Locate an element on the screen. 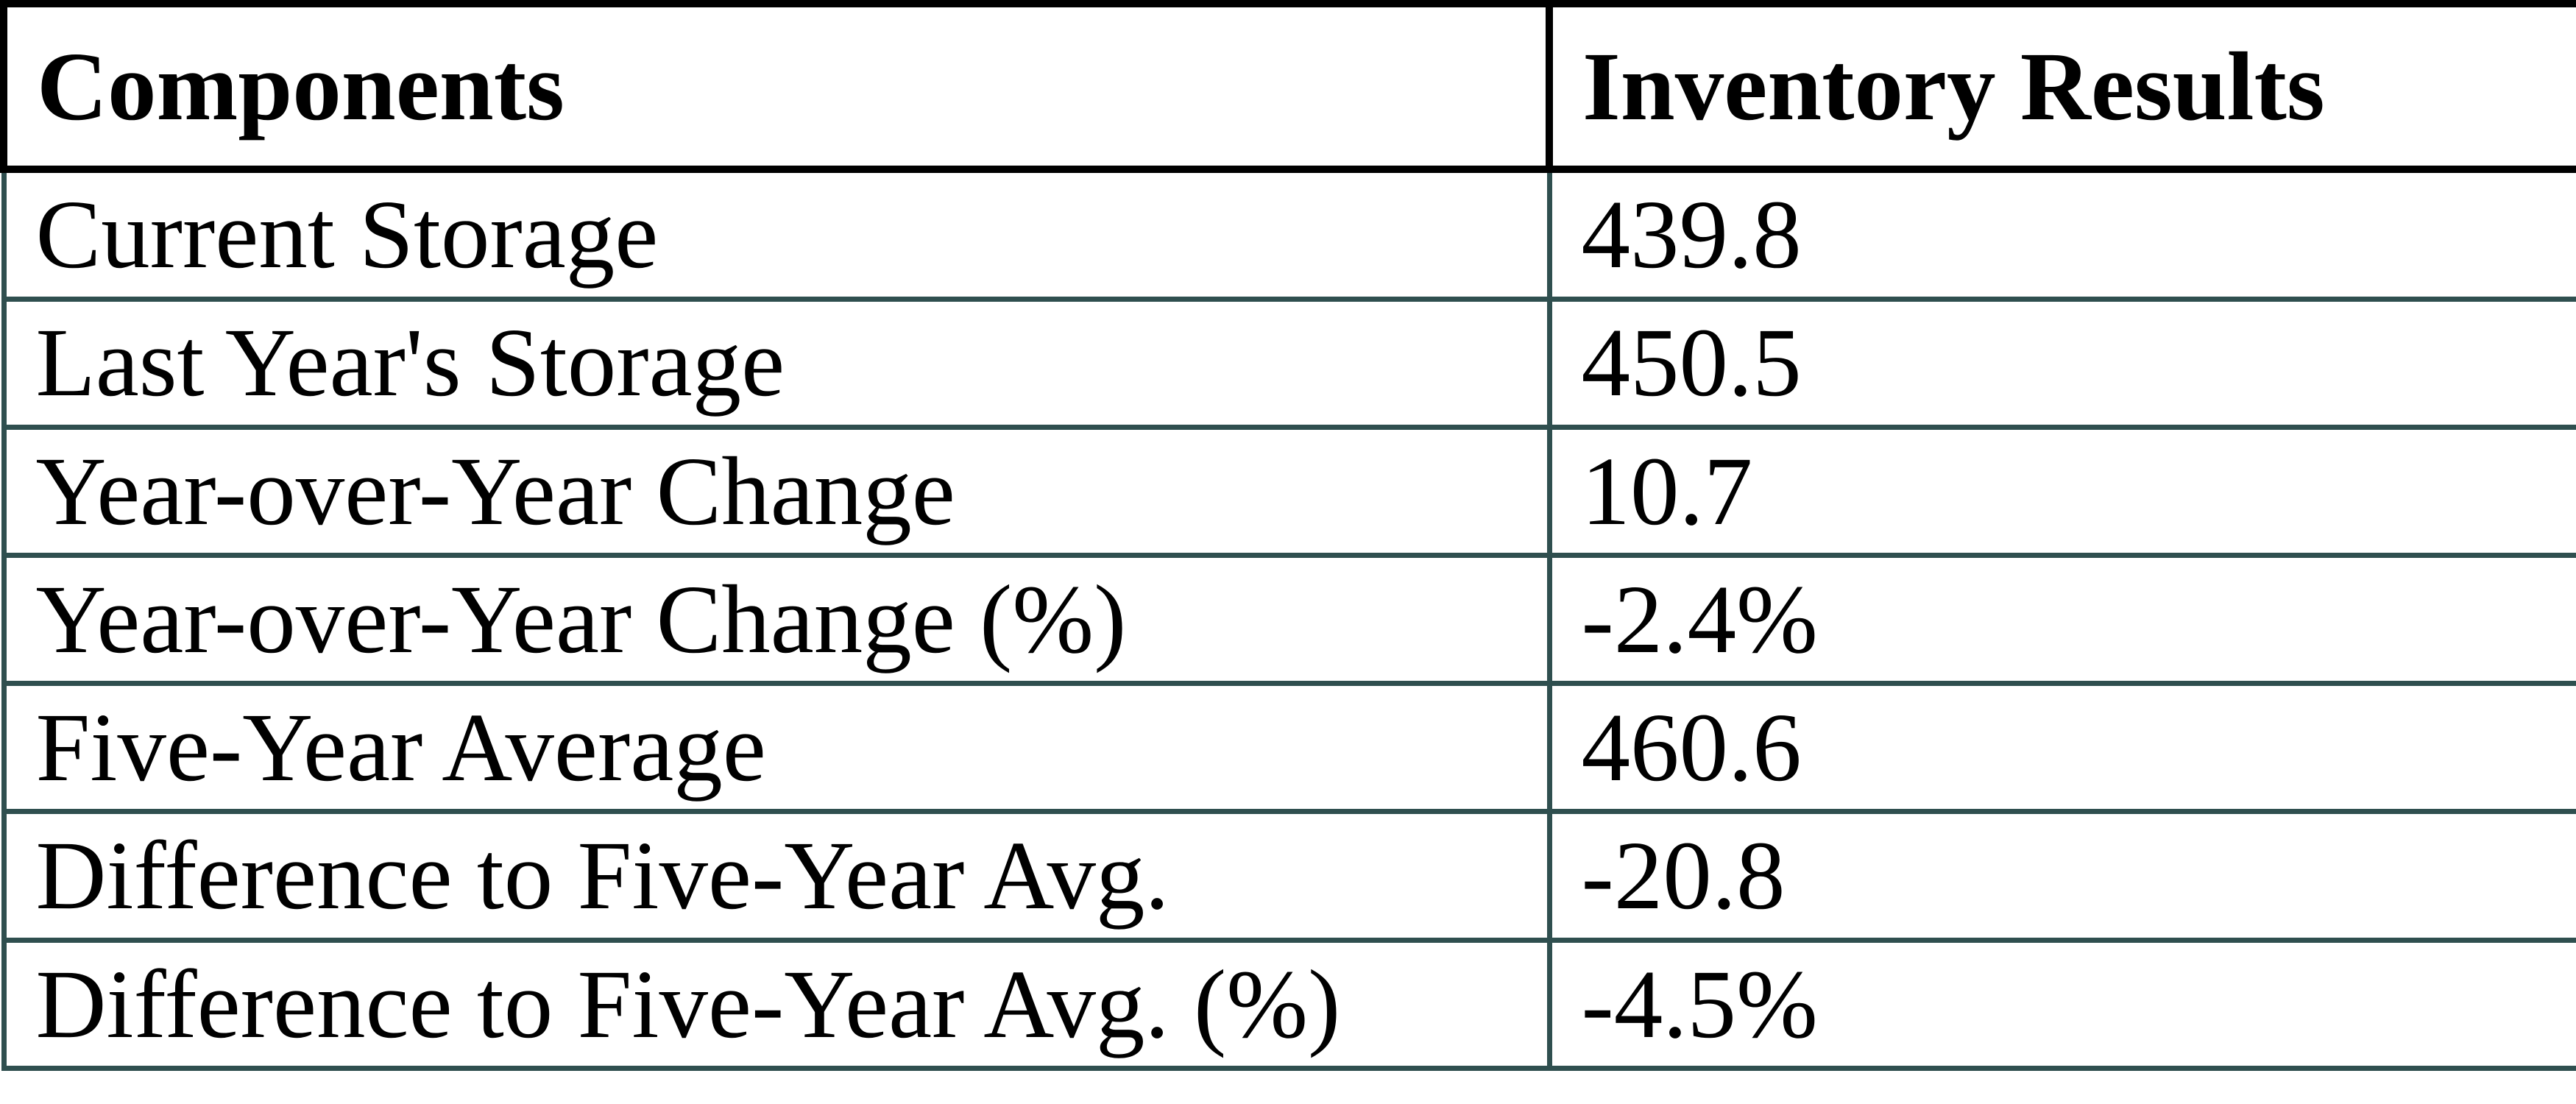  table-row: Difference to Five-Year Avg. (%) -4.5% is located at coordinates (1288, 1004).